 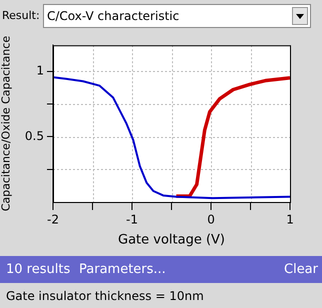 What do you see at coordinates (211, 219) in the screenshot?
I see `x-tick-label: 0` at bounding box center [211, 219].